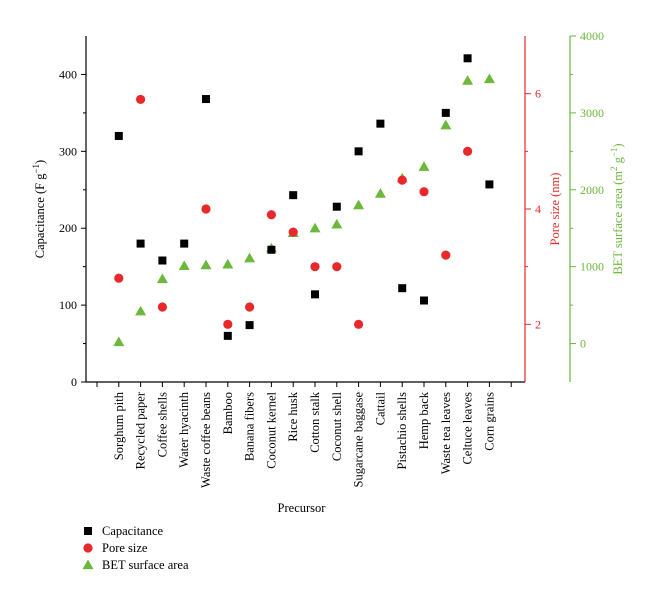 The image size is (660, 601). Describe the element at coordinates (250, 426) in the screenshot. I see `x-tick-label: Banana fibers` at that location.